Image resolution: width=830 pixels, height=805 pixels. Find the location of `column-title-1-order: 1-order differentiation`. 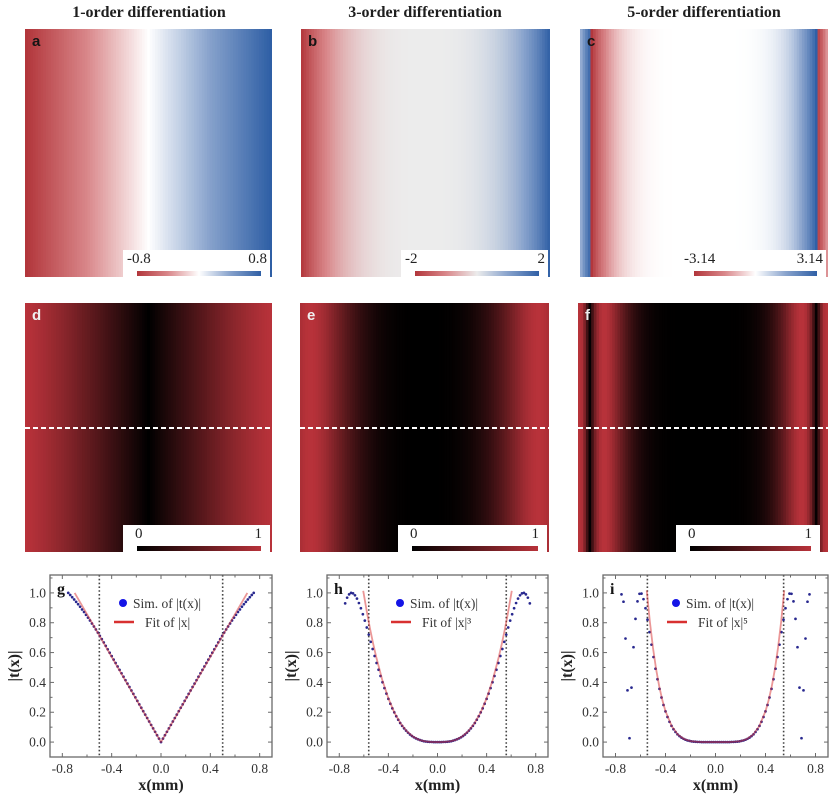

column-title-1-order: 1-order differentiation is located at coordinates (149, 12).